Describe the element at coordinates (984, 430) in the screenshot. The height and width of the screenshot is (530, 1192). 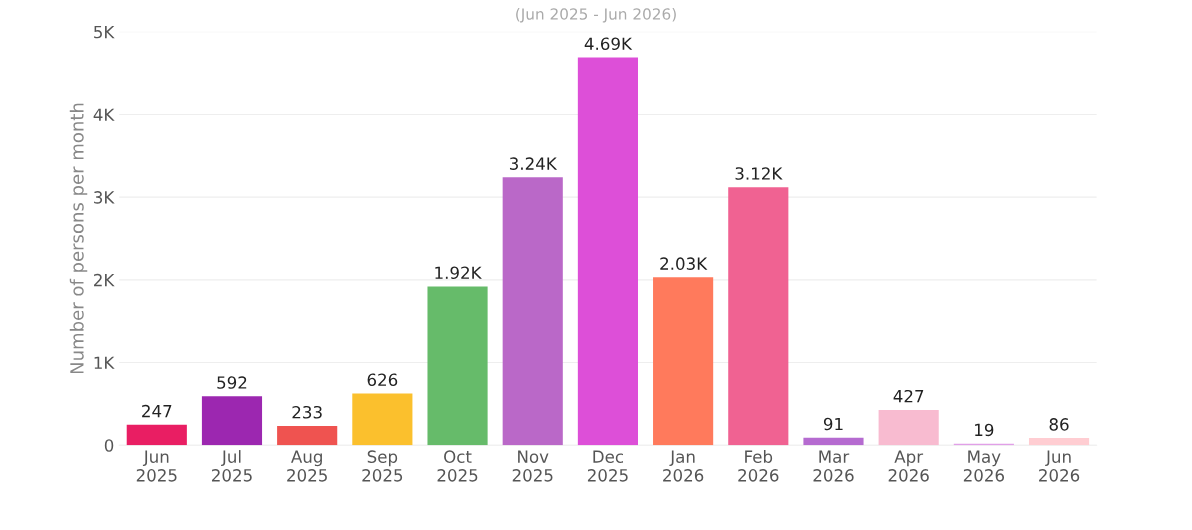
I see `data-label: 19` at that location.